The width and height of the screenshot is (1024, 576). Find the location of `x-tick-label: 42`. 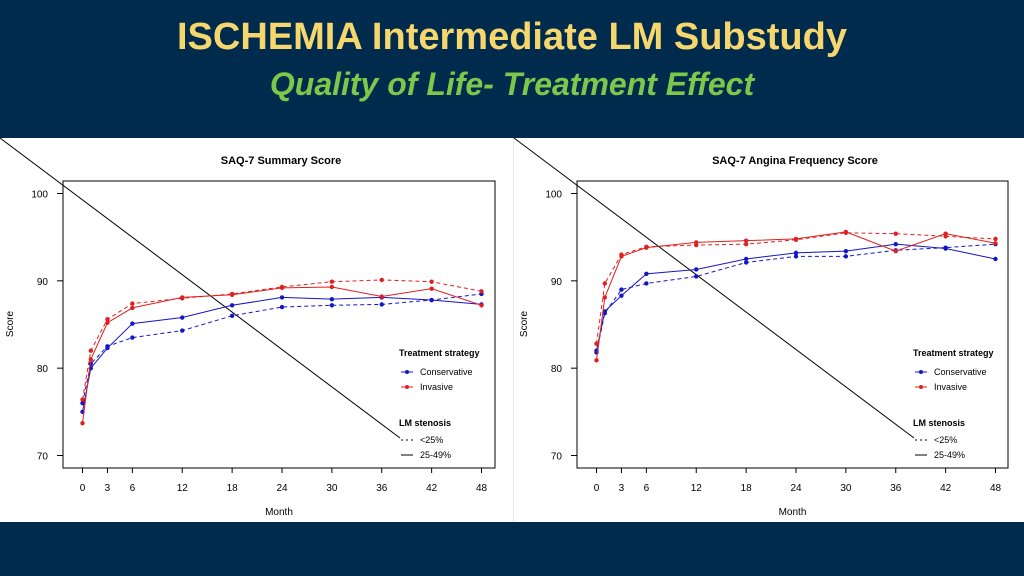

x-tick-label: 42 is located at coordinates (432, 488).